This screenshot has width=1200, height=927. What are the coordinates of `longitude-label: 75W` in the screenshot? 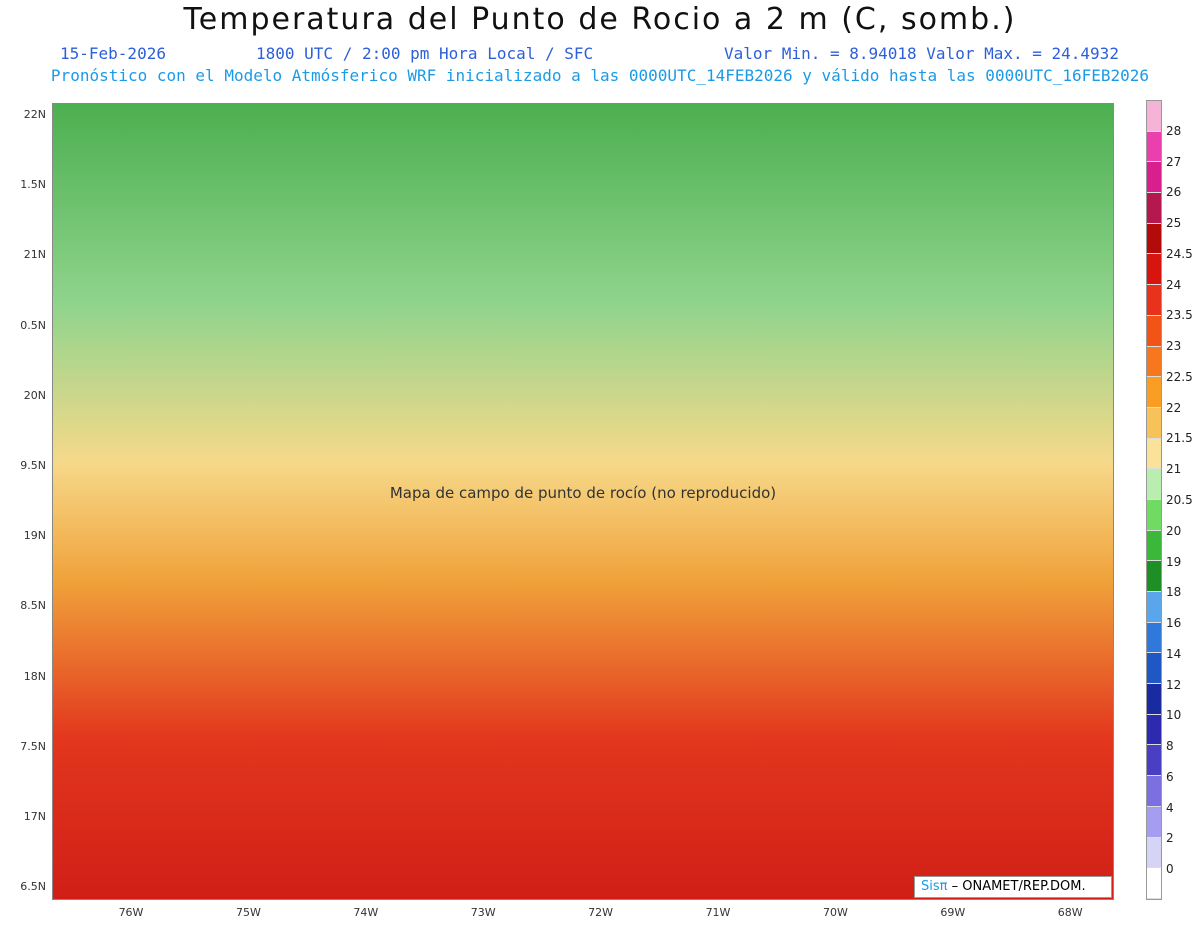 It's located at (248, 912).